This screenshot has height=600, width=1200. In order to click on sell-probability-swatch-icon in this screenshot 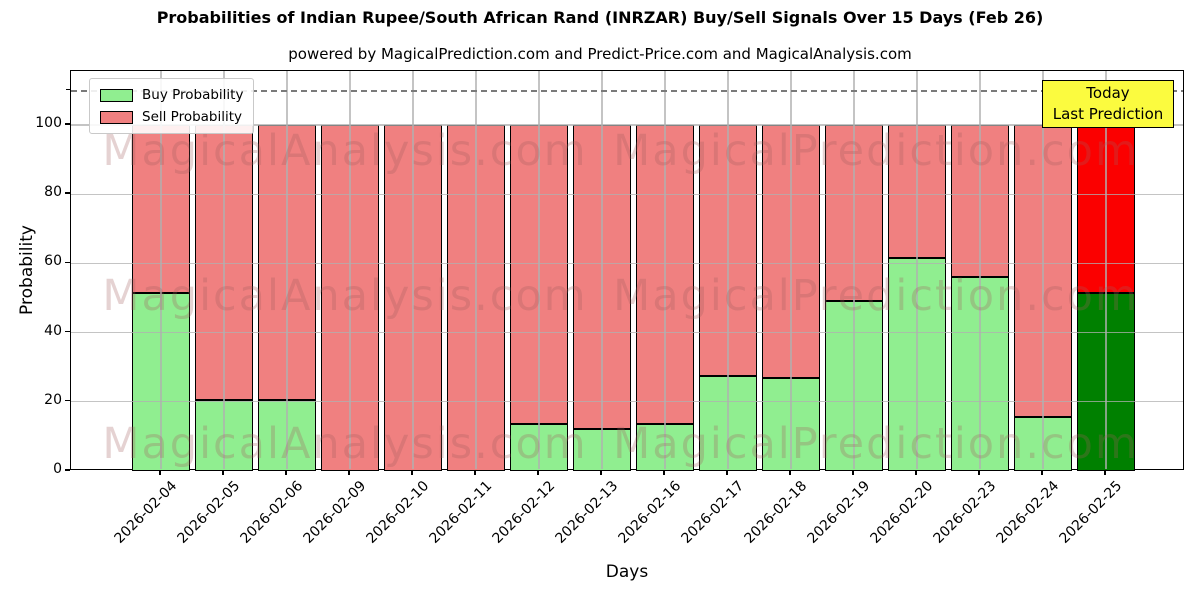, I will do `click(116, 117)`.